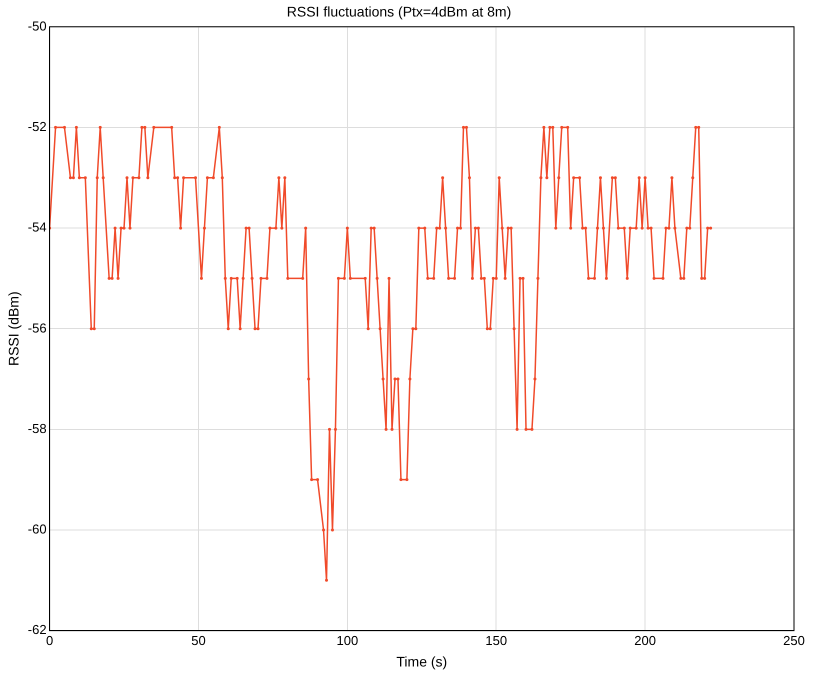 Image resolution: width=814 pixels, height=673 pixels. I want to click on x-tick-label: 250, so click(794, 640).